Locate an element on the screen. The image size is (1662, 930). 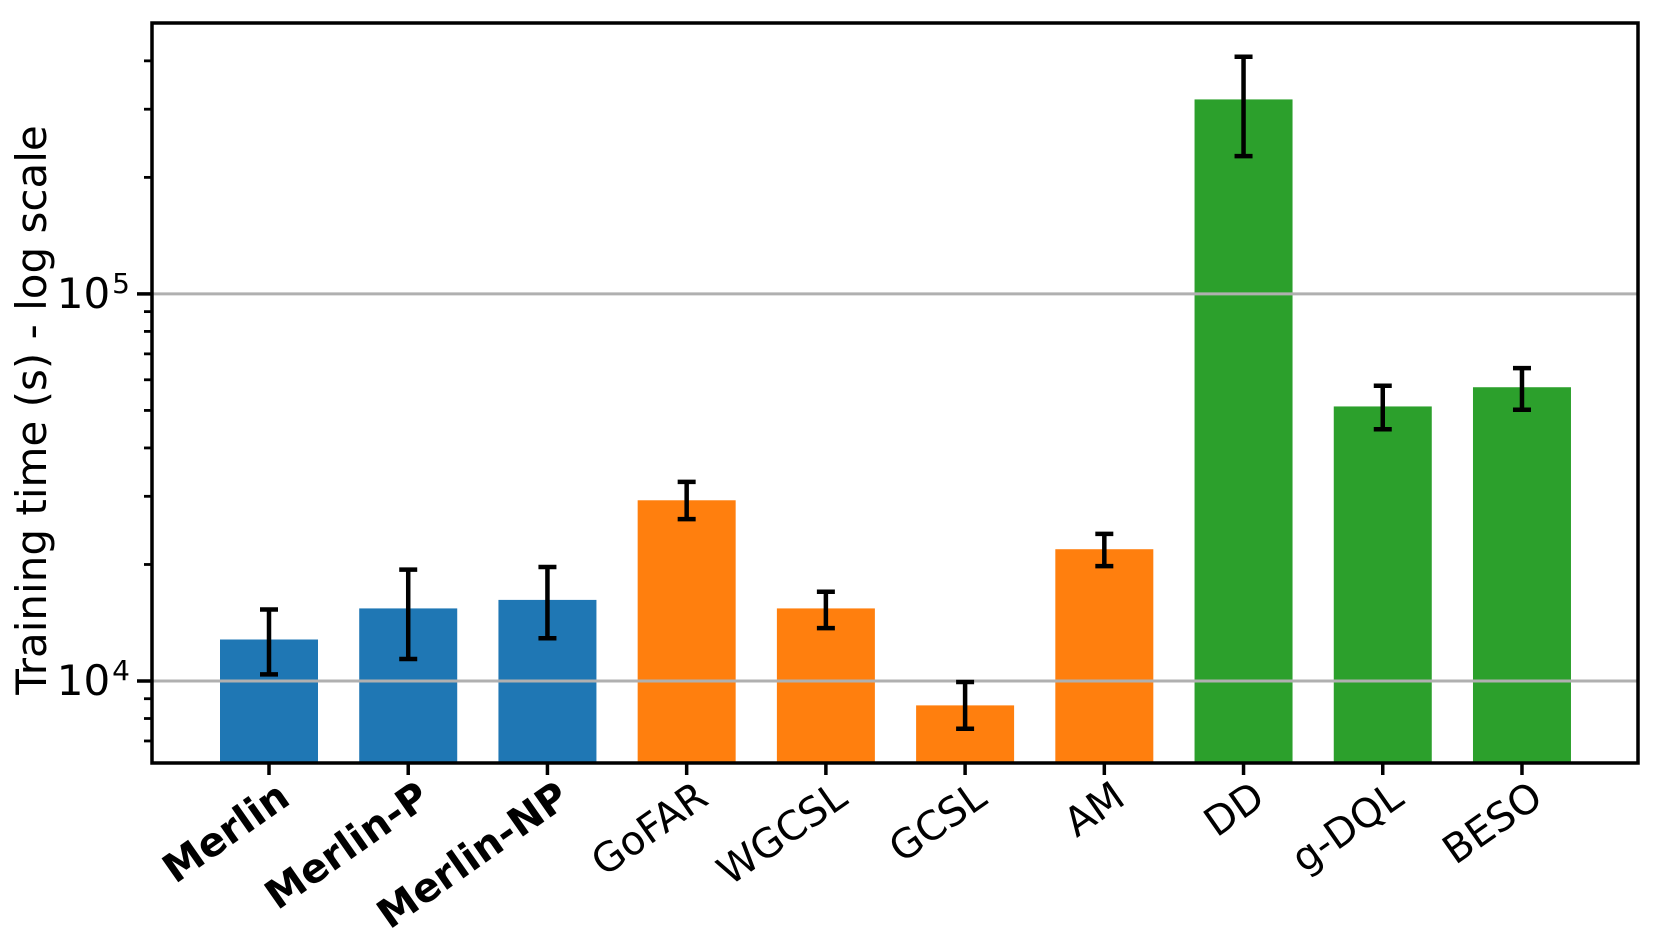
y-tick-exponent: 4 is located at coordinates (121, 670).